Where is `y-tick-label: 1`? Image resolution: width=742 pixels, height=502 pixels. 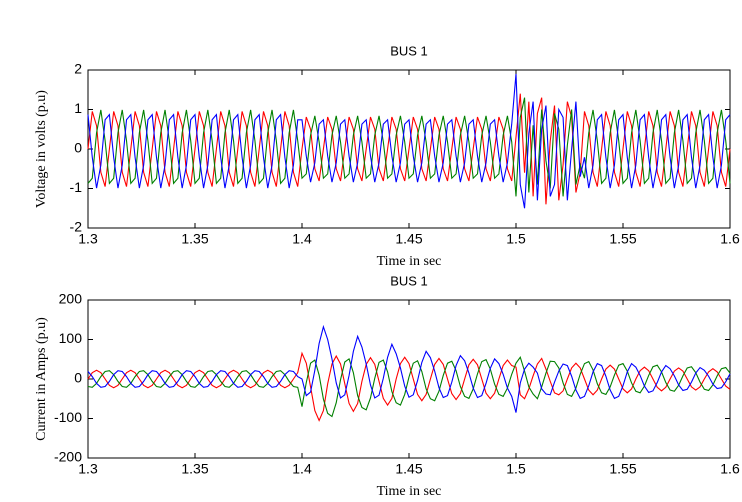
y-tick-label: 1 is located at coordinates (78, 108).